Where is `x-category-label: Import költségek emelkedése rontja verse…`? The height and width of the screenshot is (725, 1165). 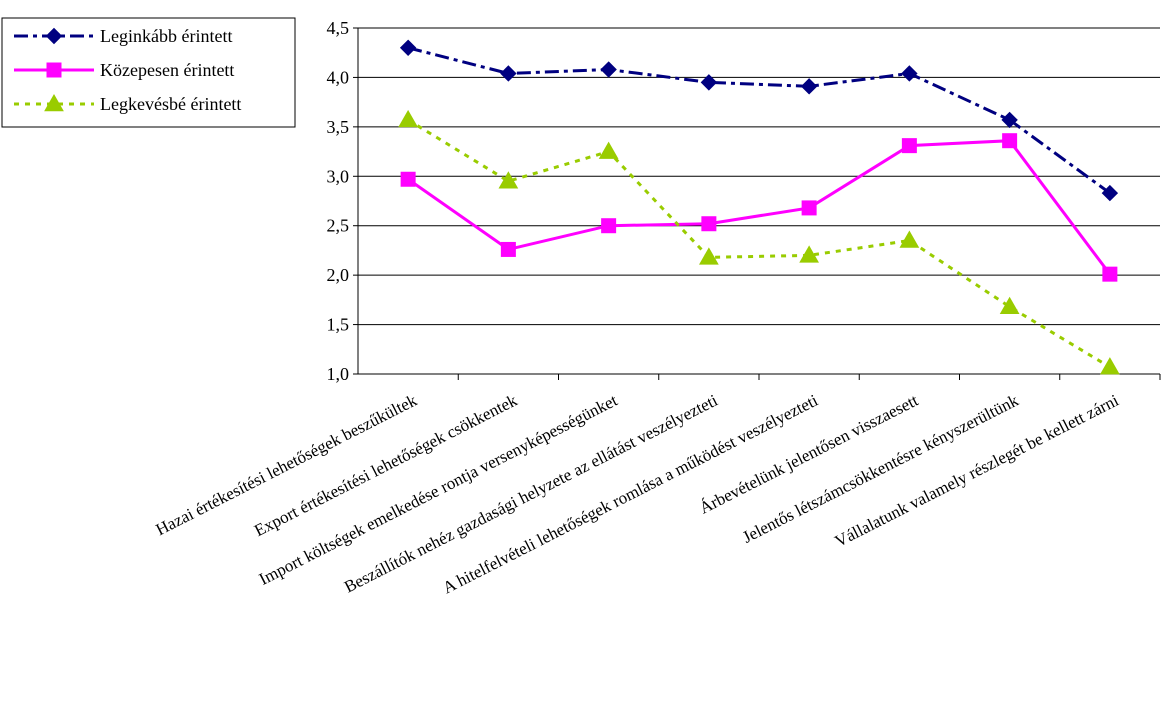 x-category-label: Import költségek emelkedése rontja verse… is located at coordinates (438, 490).